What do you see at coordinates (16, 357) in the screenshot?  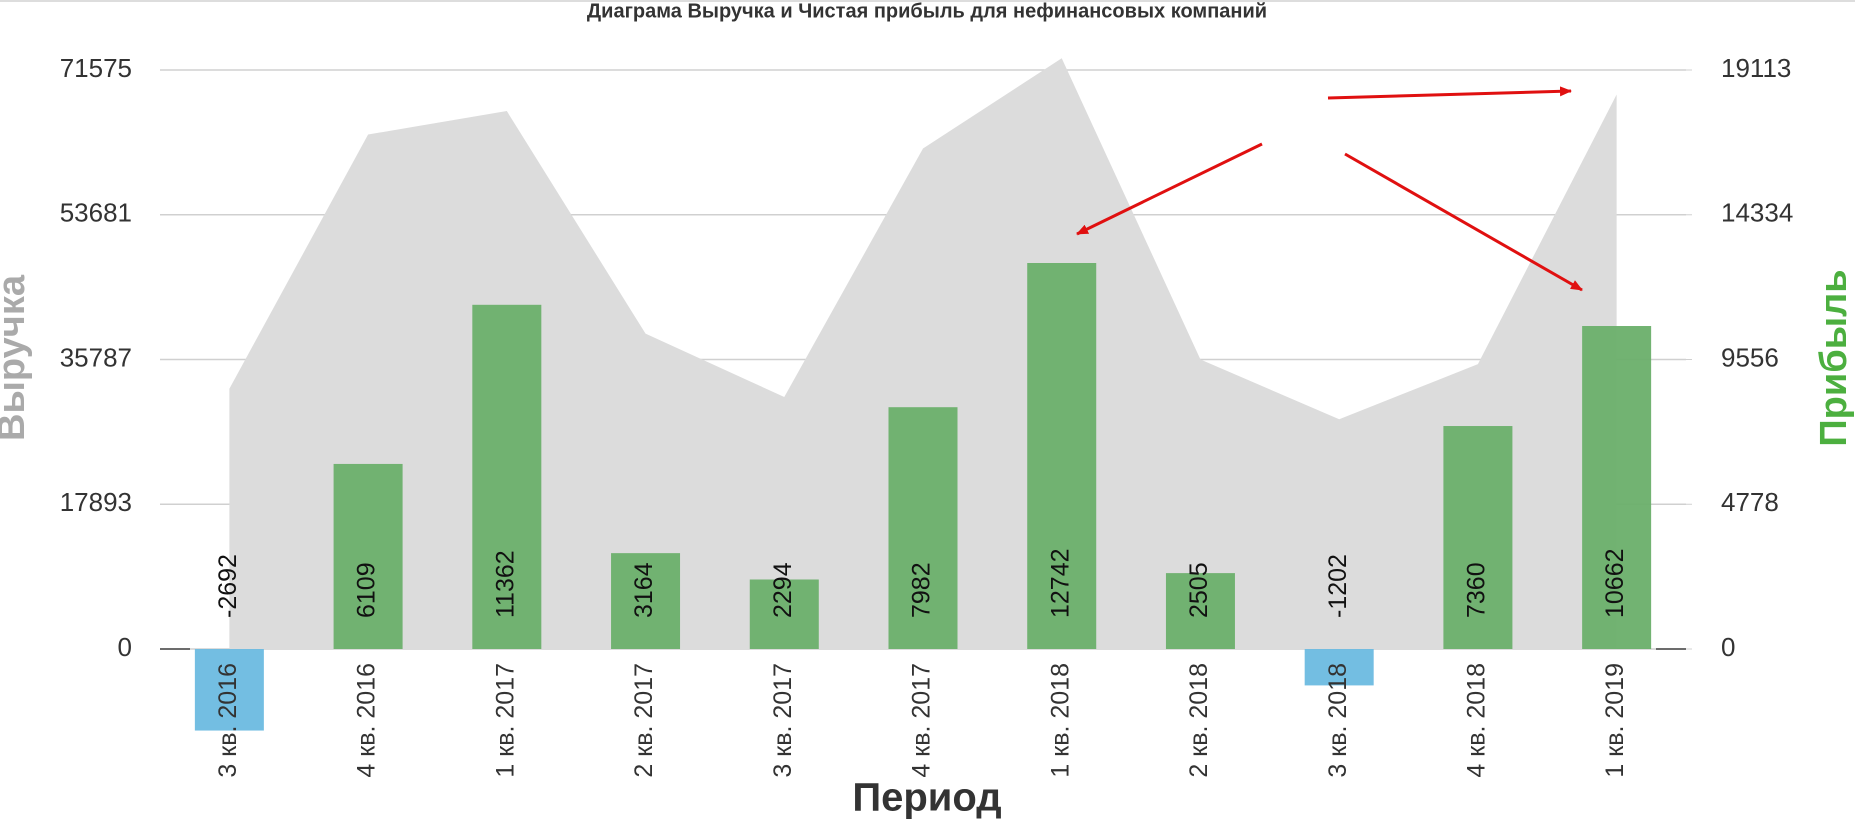 I see `y-axis-title: Выручка` at bounding box center [16, 357].